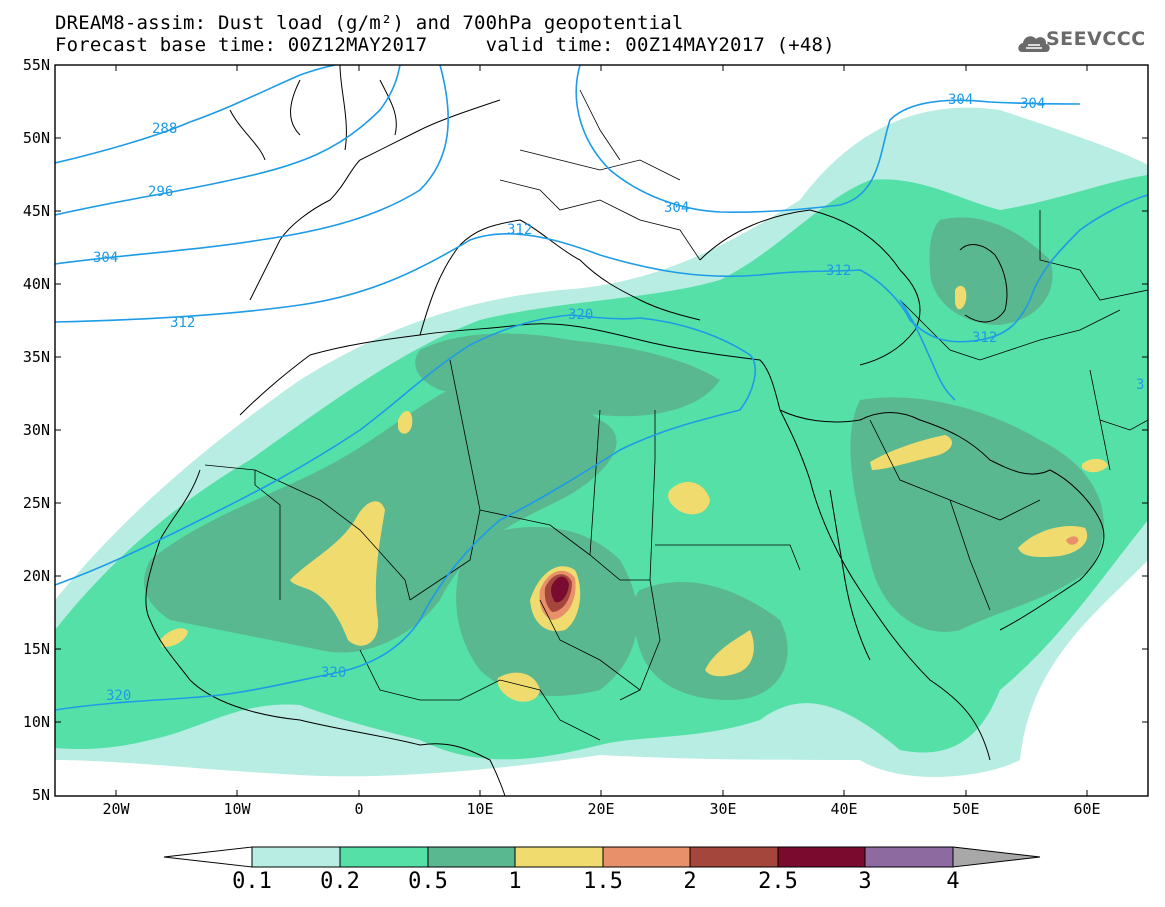  I want to click on lat-label: 35N, so click(36, 357).